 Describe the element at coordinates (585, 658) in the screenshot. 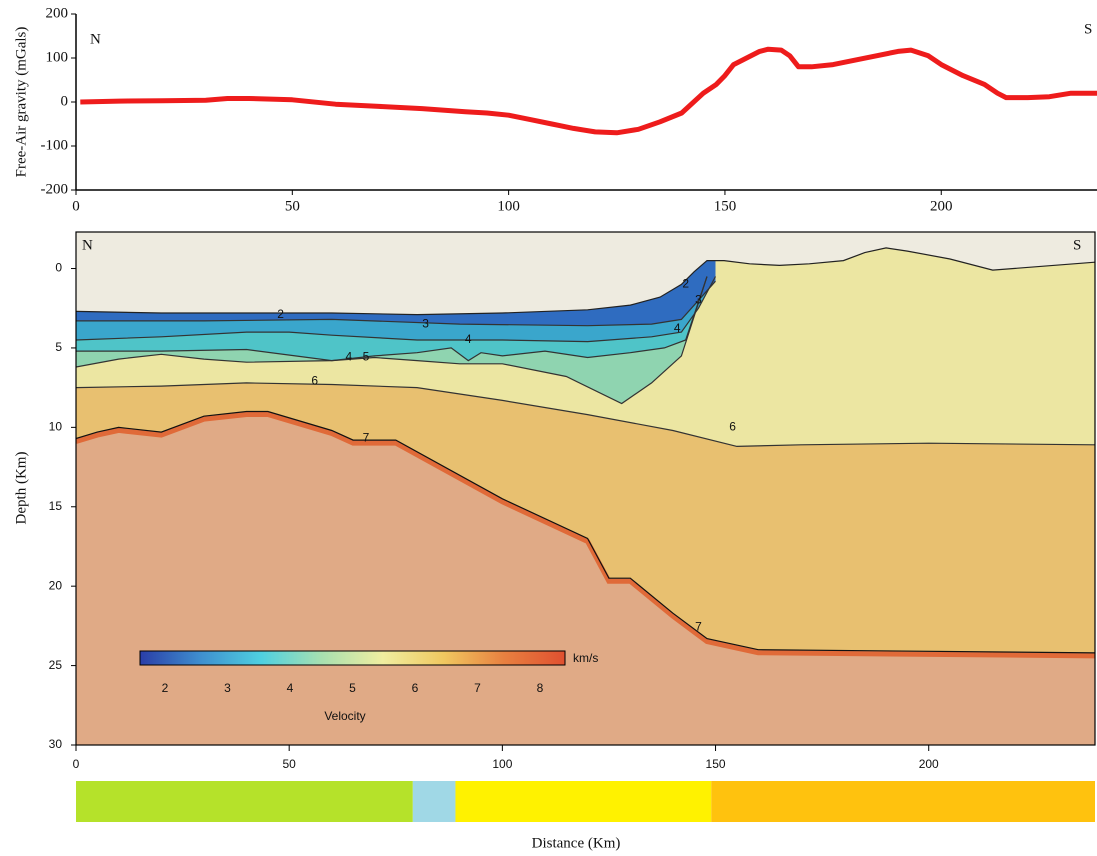

I see `colorbar-unit: km/s` at that location.